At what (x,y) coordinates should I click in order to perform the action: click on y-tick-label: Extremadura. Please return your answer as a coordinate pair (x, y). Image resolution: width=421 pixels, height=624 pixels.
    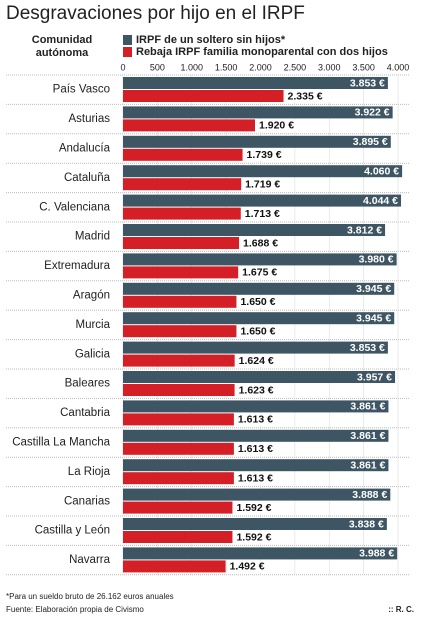
    Looking at the image, I should click on (77, 266).